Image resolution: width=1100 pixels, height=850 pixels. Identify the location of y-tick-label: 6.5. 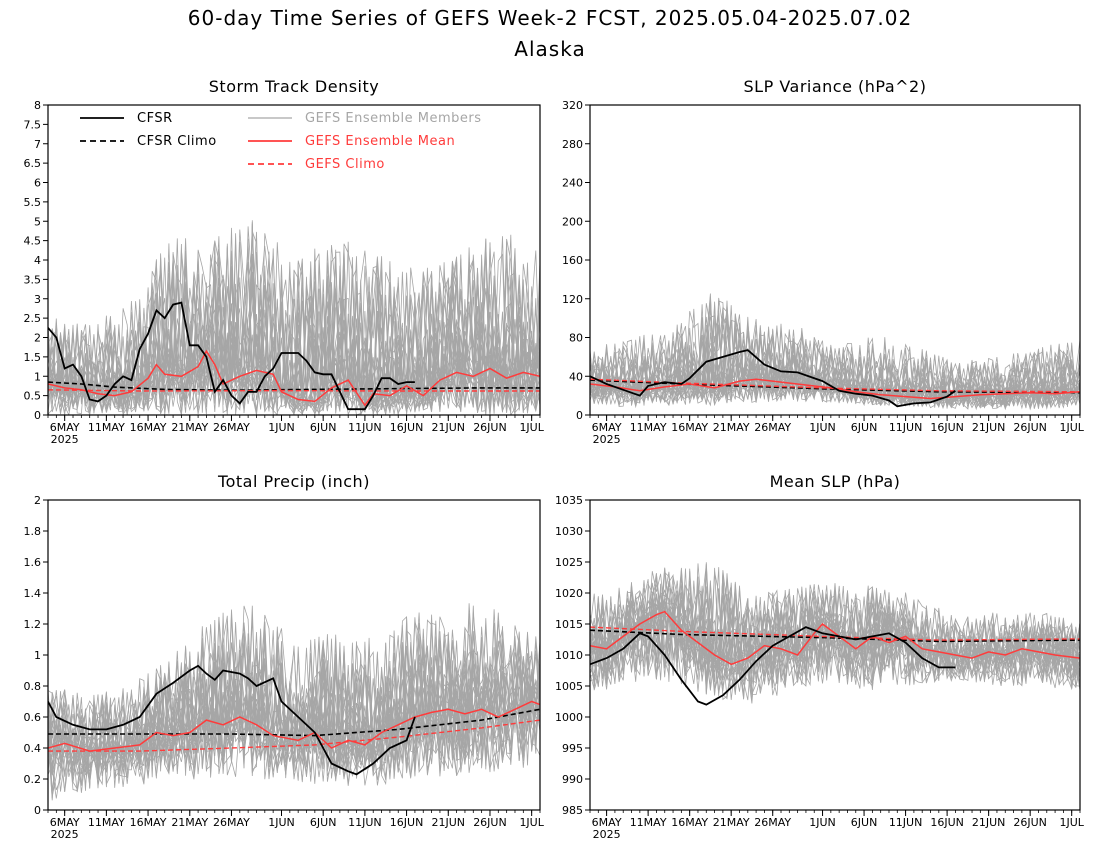
(33, 163).